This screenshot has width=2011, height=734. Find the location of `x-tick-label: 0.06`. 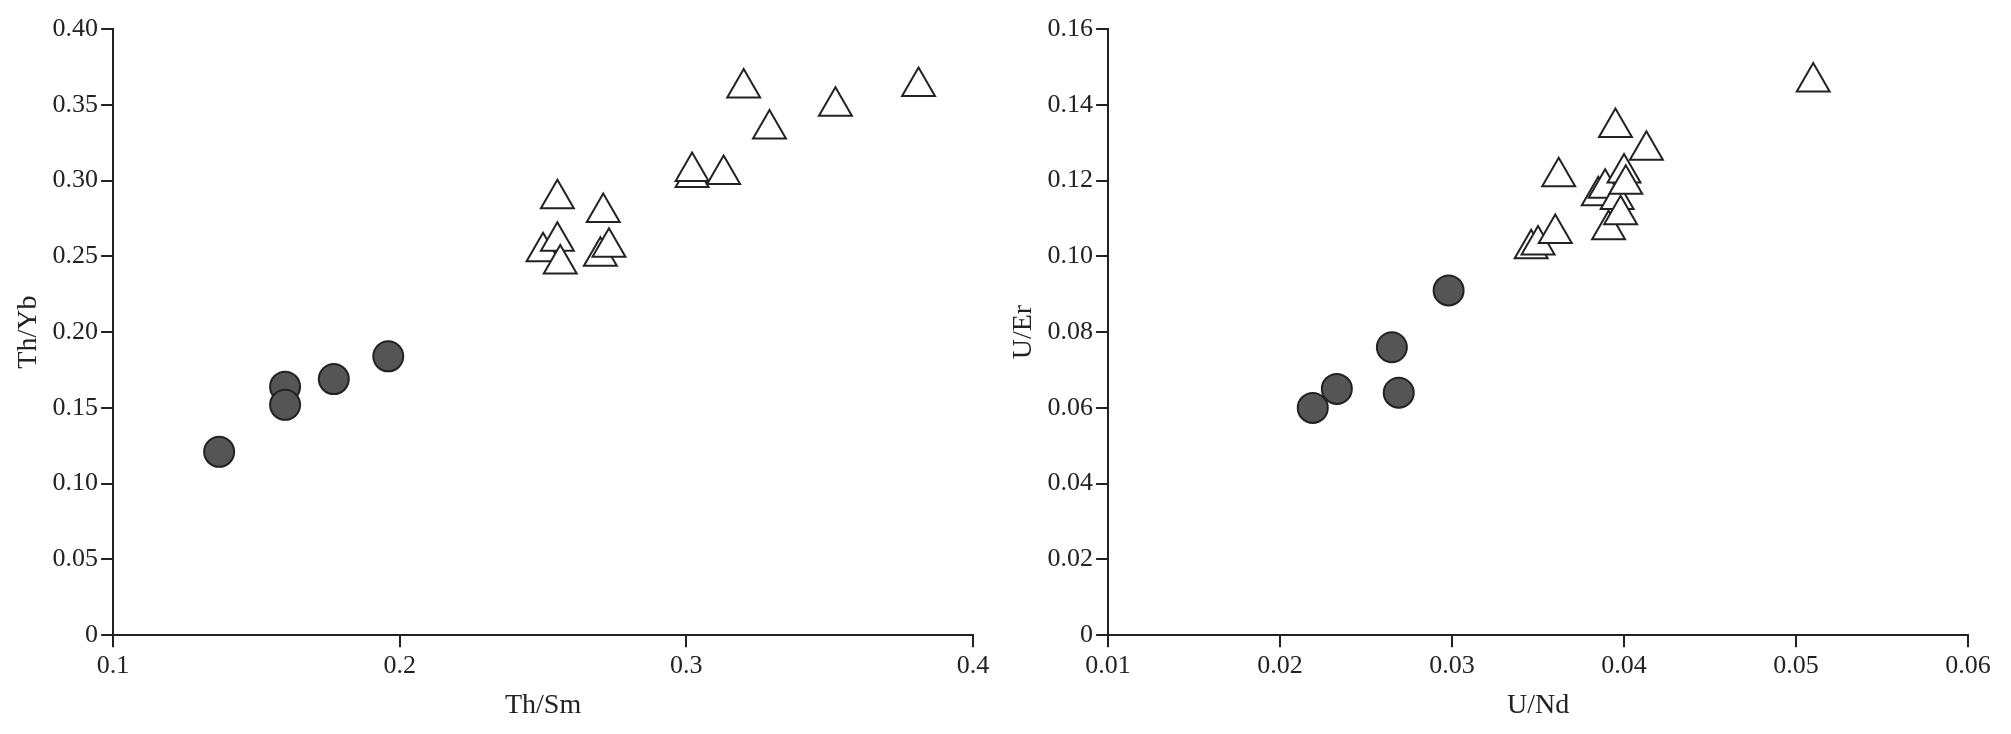

x-tick-label: 0.06 is located at coordinates (1968, 664).